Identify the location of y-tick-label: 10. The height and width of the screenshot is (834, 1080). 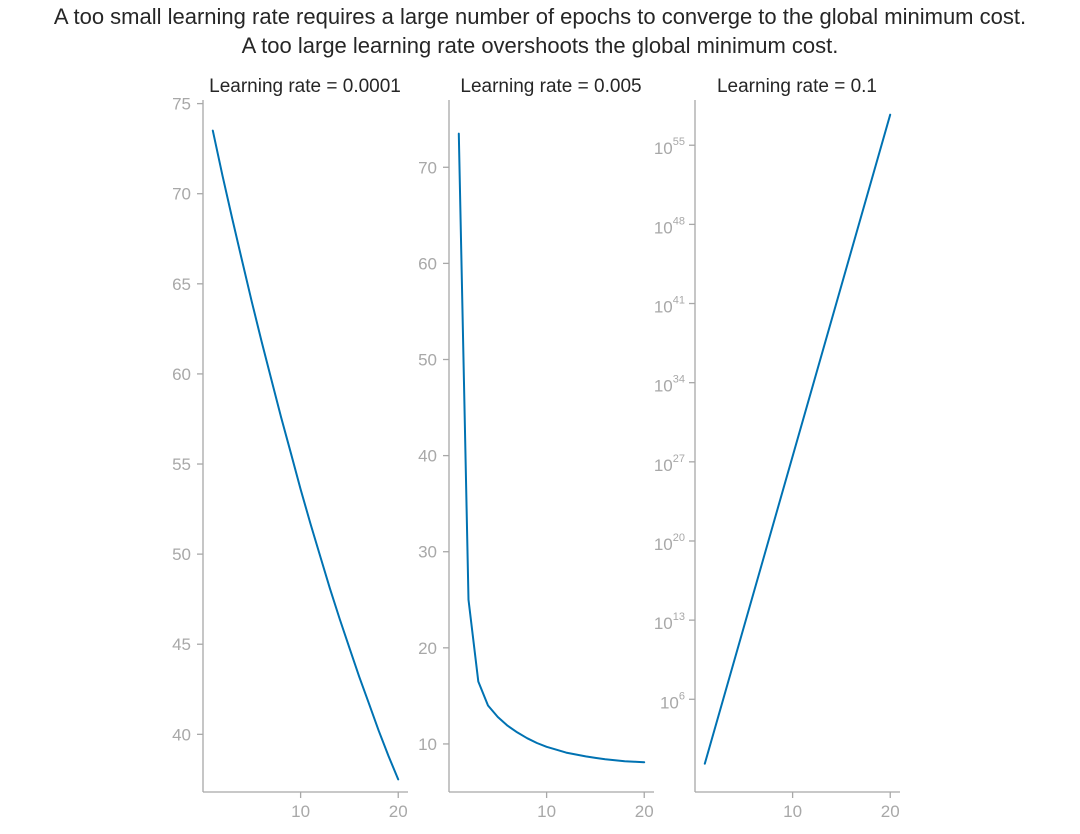
(427, 744).